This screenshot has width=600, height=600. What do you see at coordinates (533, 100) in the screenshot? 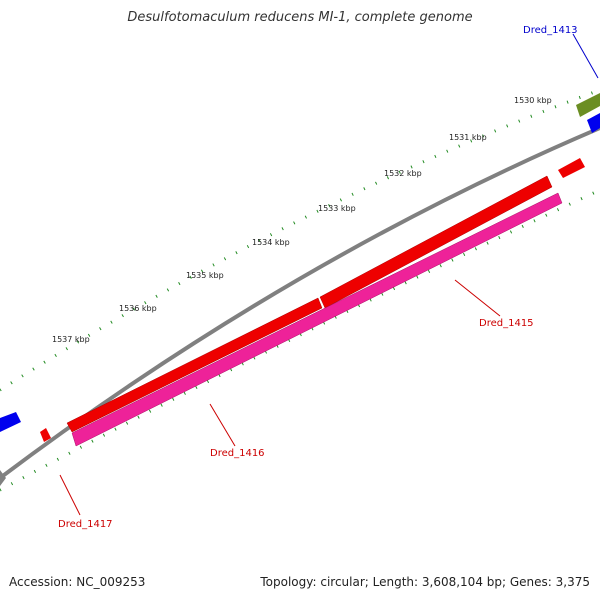
I see `tick-label: 1530 kbp` at bounding box center [533, 100].